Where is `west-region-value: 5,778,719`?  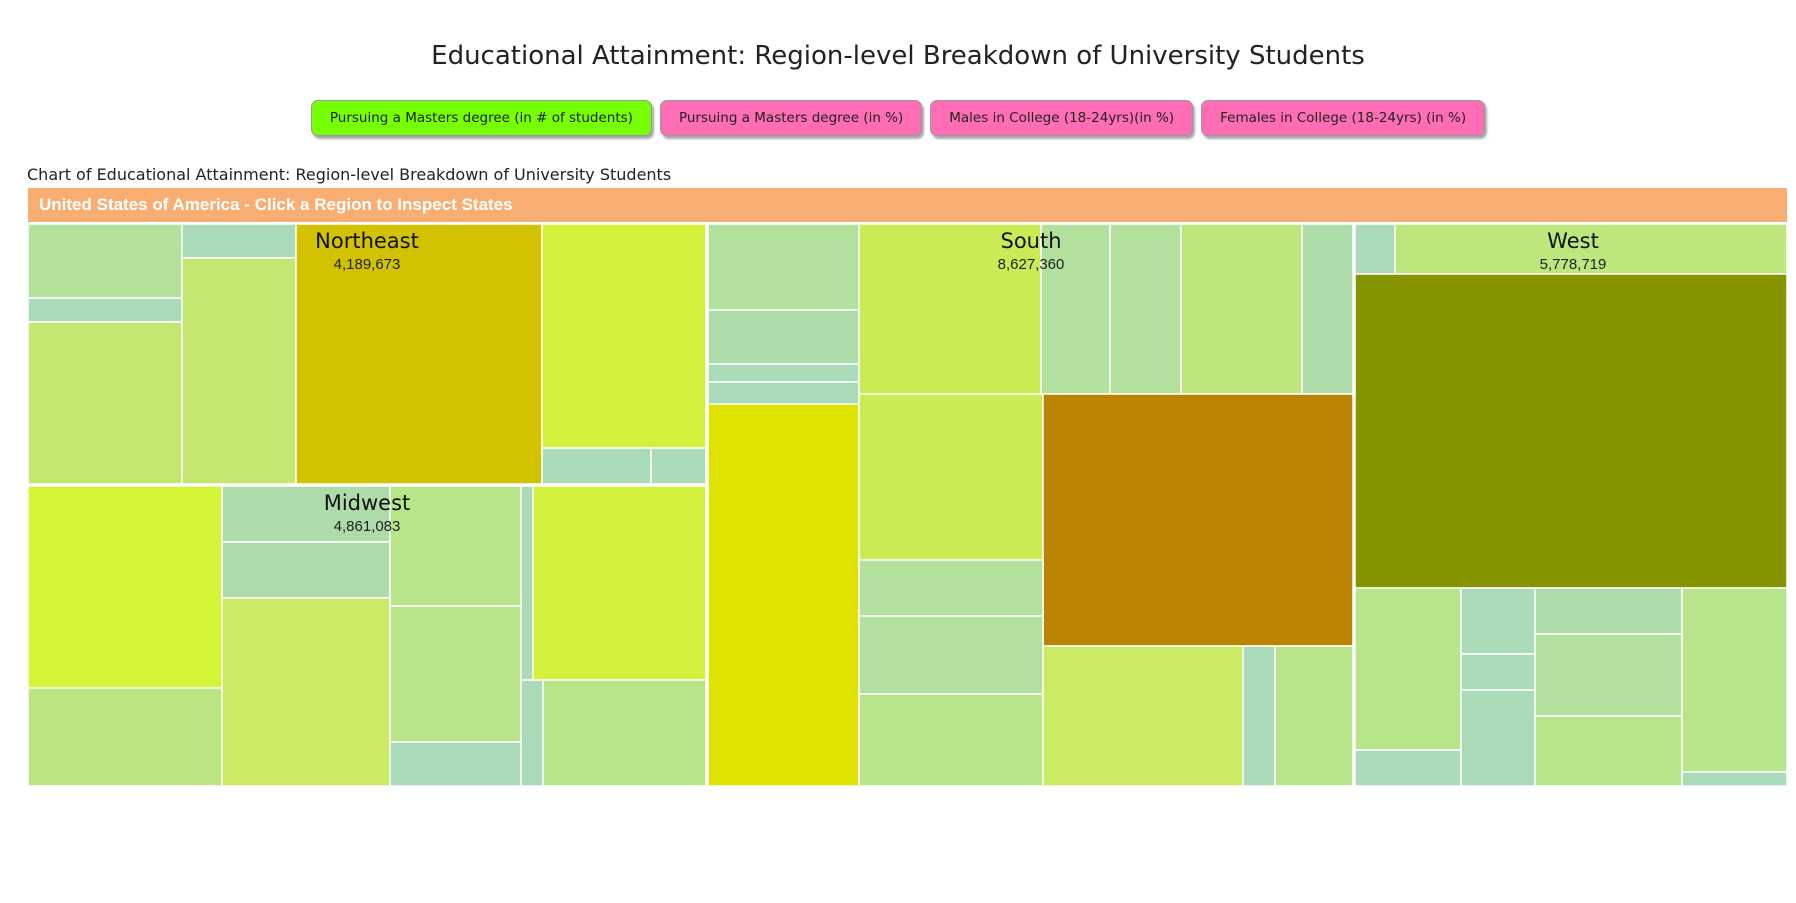 west-region-value: 5,778,719 is located at coordinates (1573, 264).